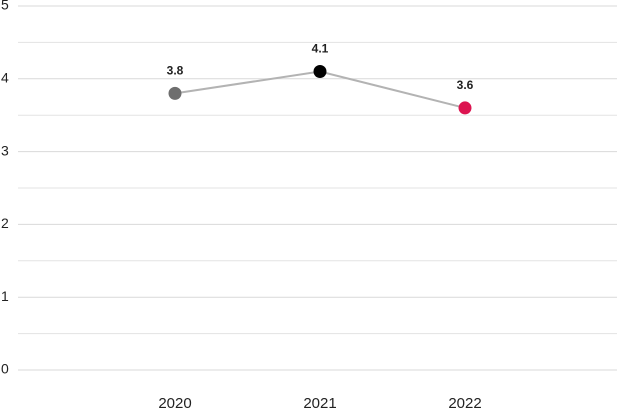 The height and width of the screenshot is (411, 617). What do you see at coordinates (5, 296) in the screenshot?
I see `y-tick-label: 1` at bounding box center [5, 296].